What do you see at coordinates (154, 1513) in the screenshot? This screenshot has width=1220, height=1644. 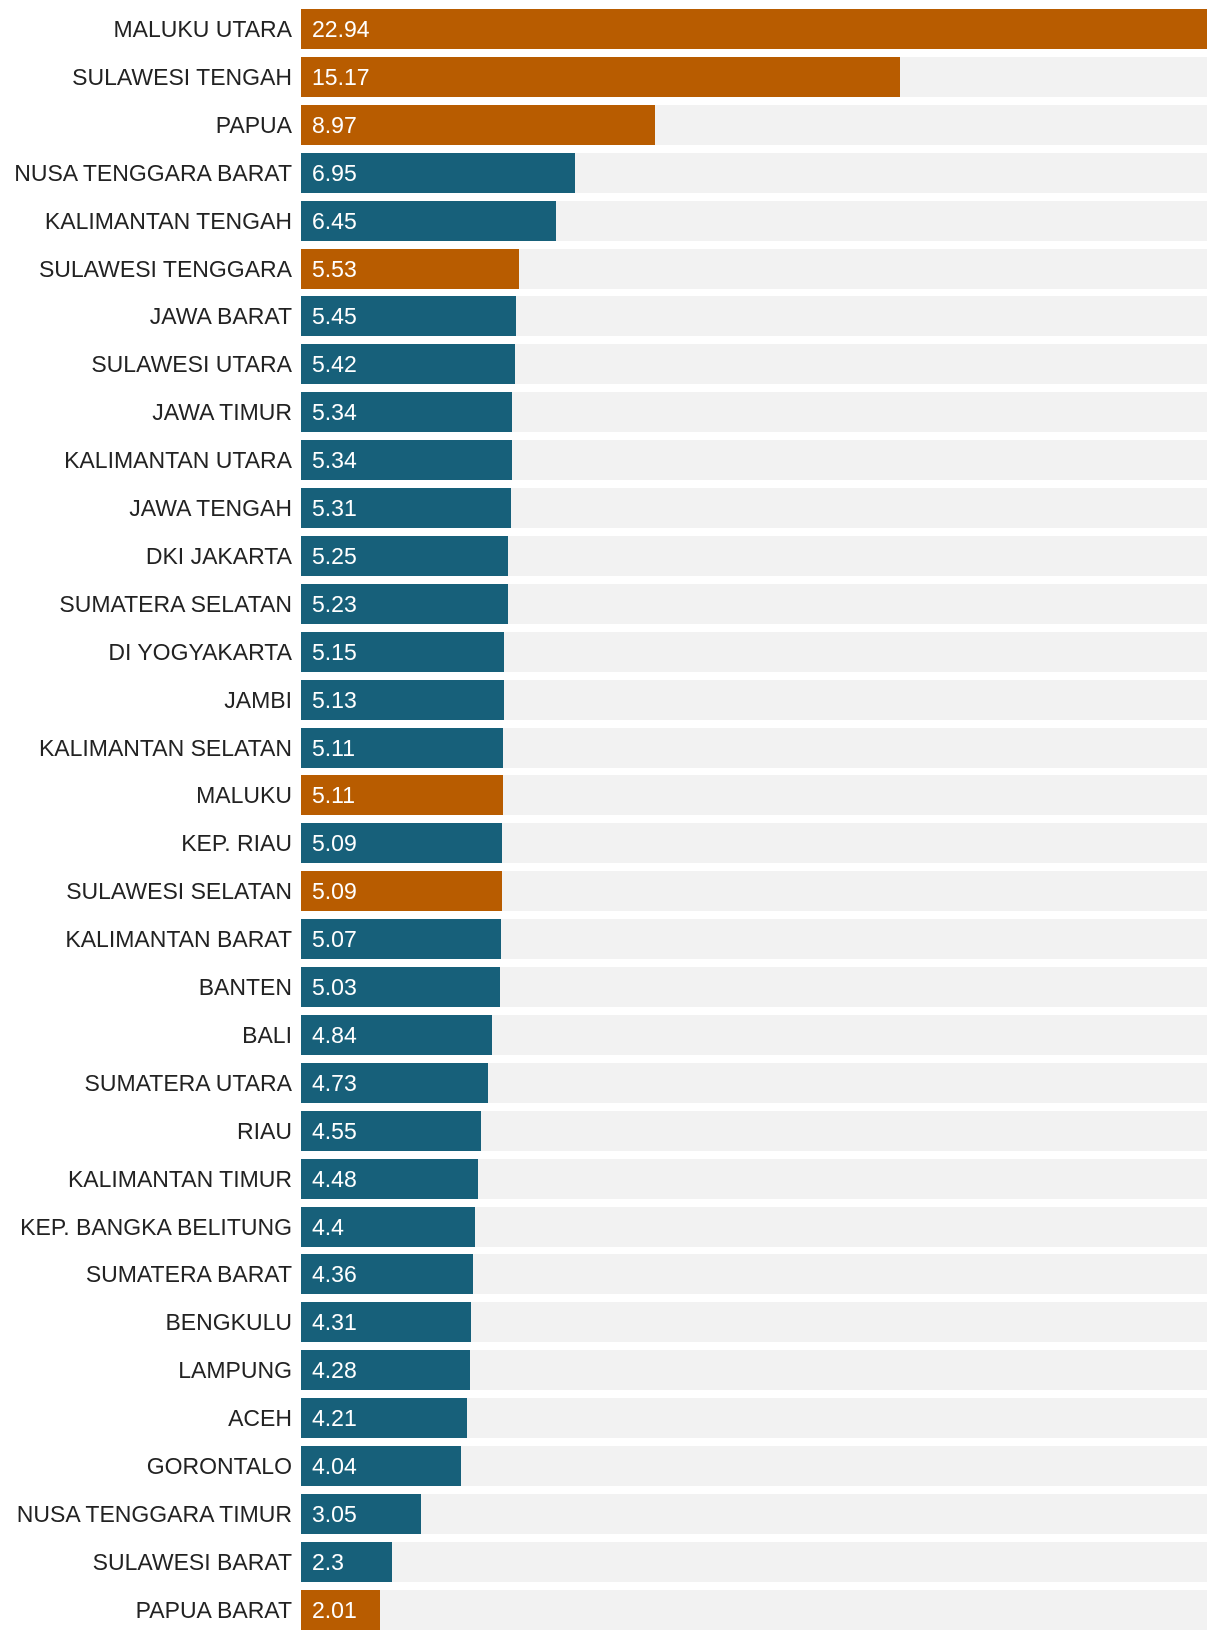 I see `category-label: NUSA TENGGARA TIMUR` at bounding box center [154, 1513].